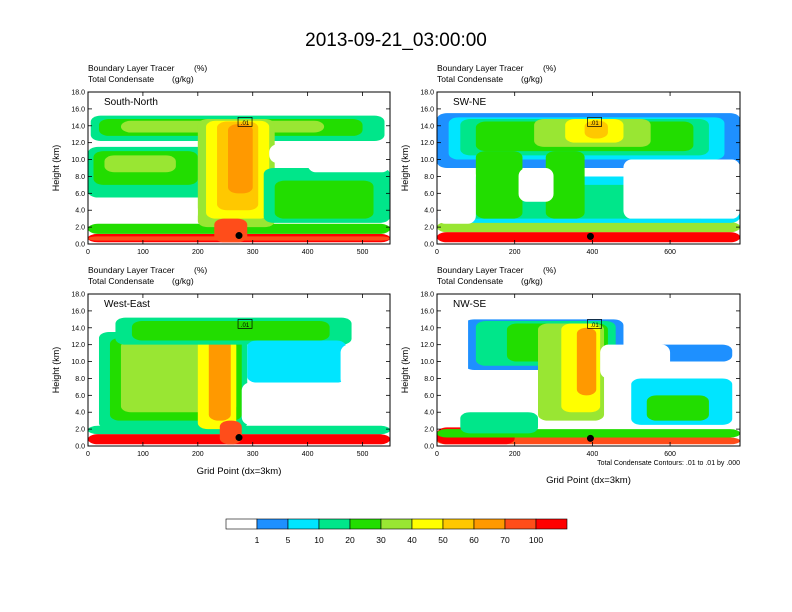  I want to click on colorbar-label: 50, so click(443, 540).